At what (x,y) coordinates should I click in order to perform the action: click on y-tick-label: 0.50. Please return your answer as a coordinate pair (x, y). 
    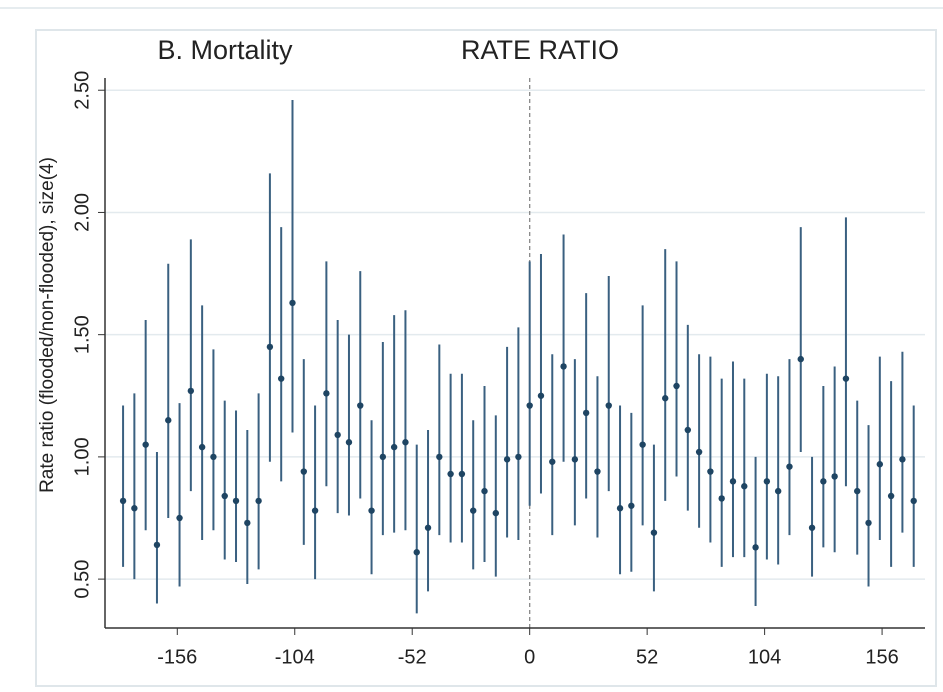
    Looking at the image, I should click on (82, 579).